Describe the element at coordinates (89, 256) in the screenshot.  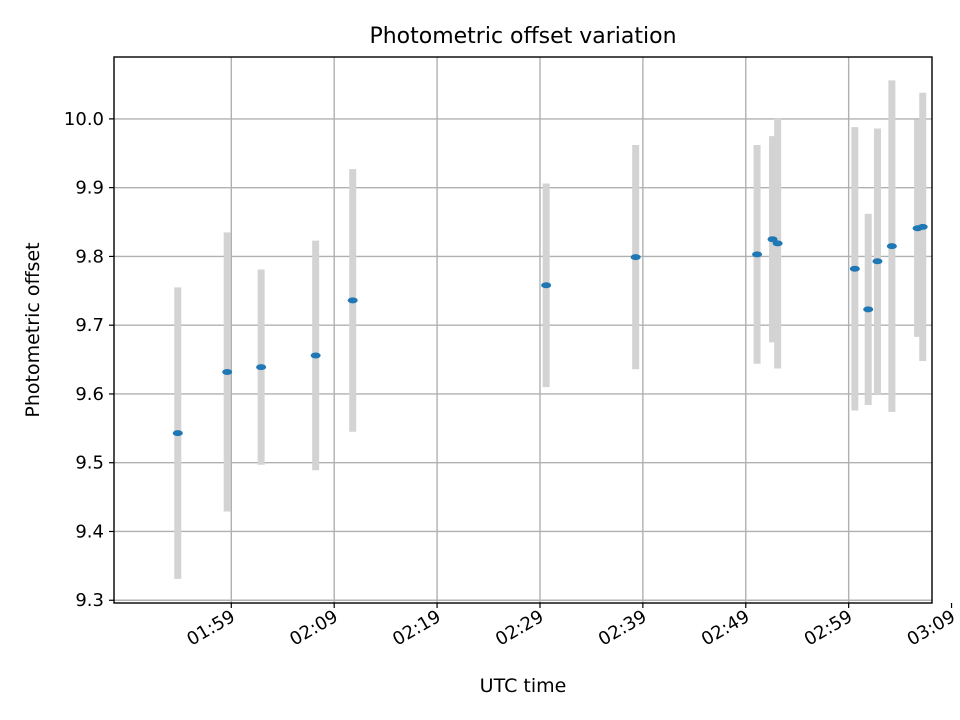
I see `y-tick-label: 9.8` at that location.